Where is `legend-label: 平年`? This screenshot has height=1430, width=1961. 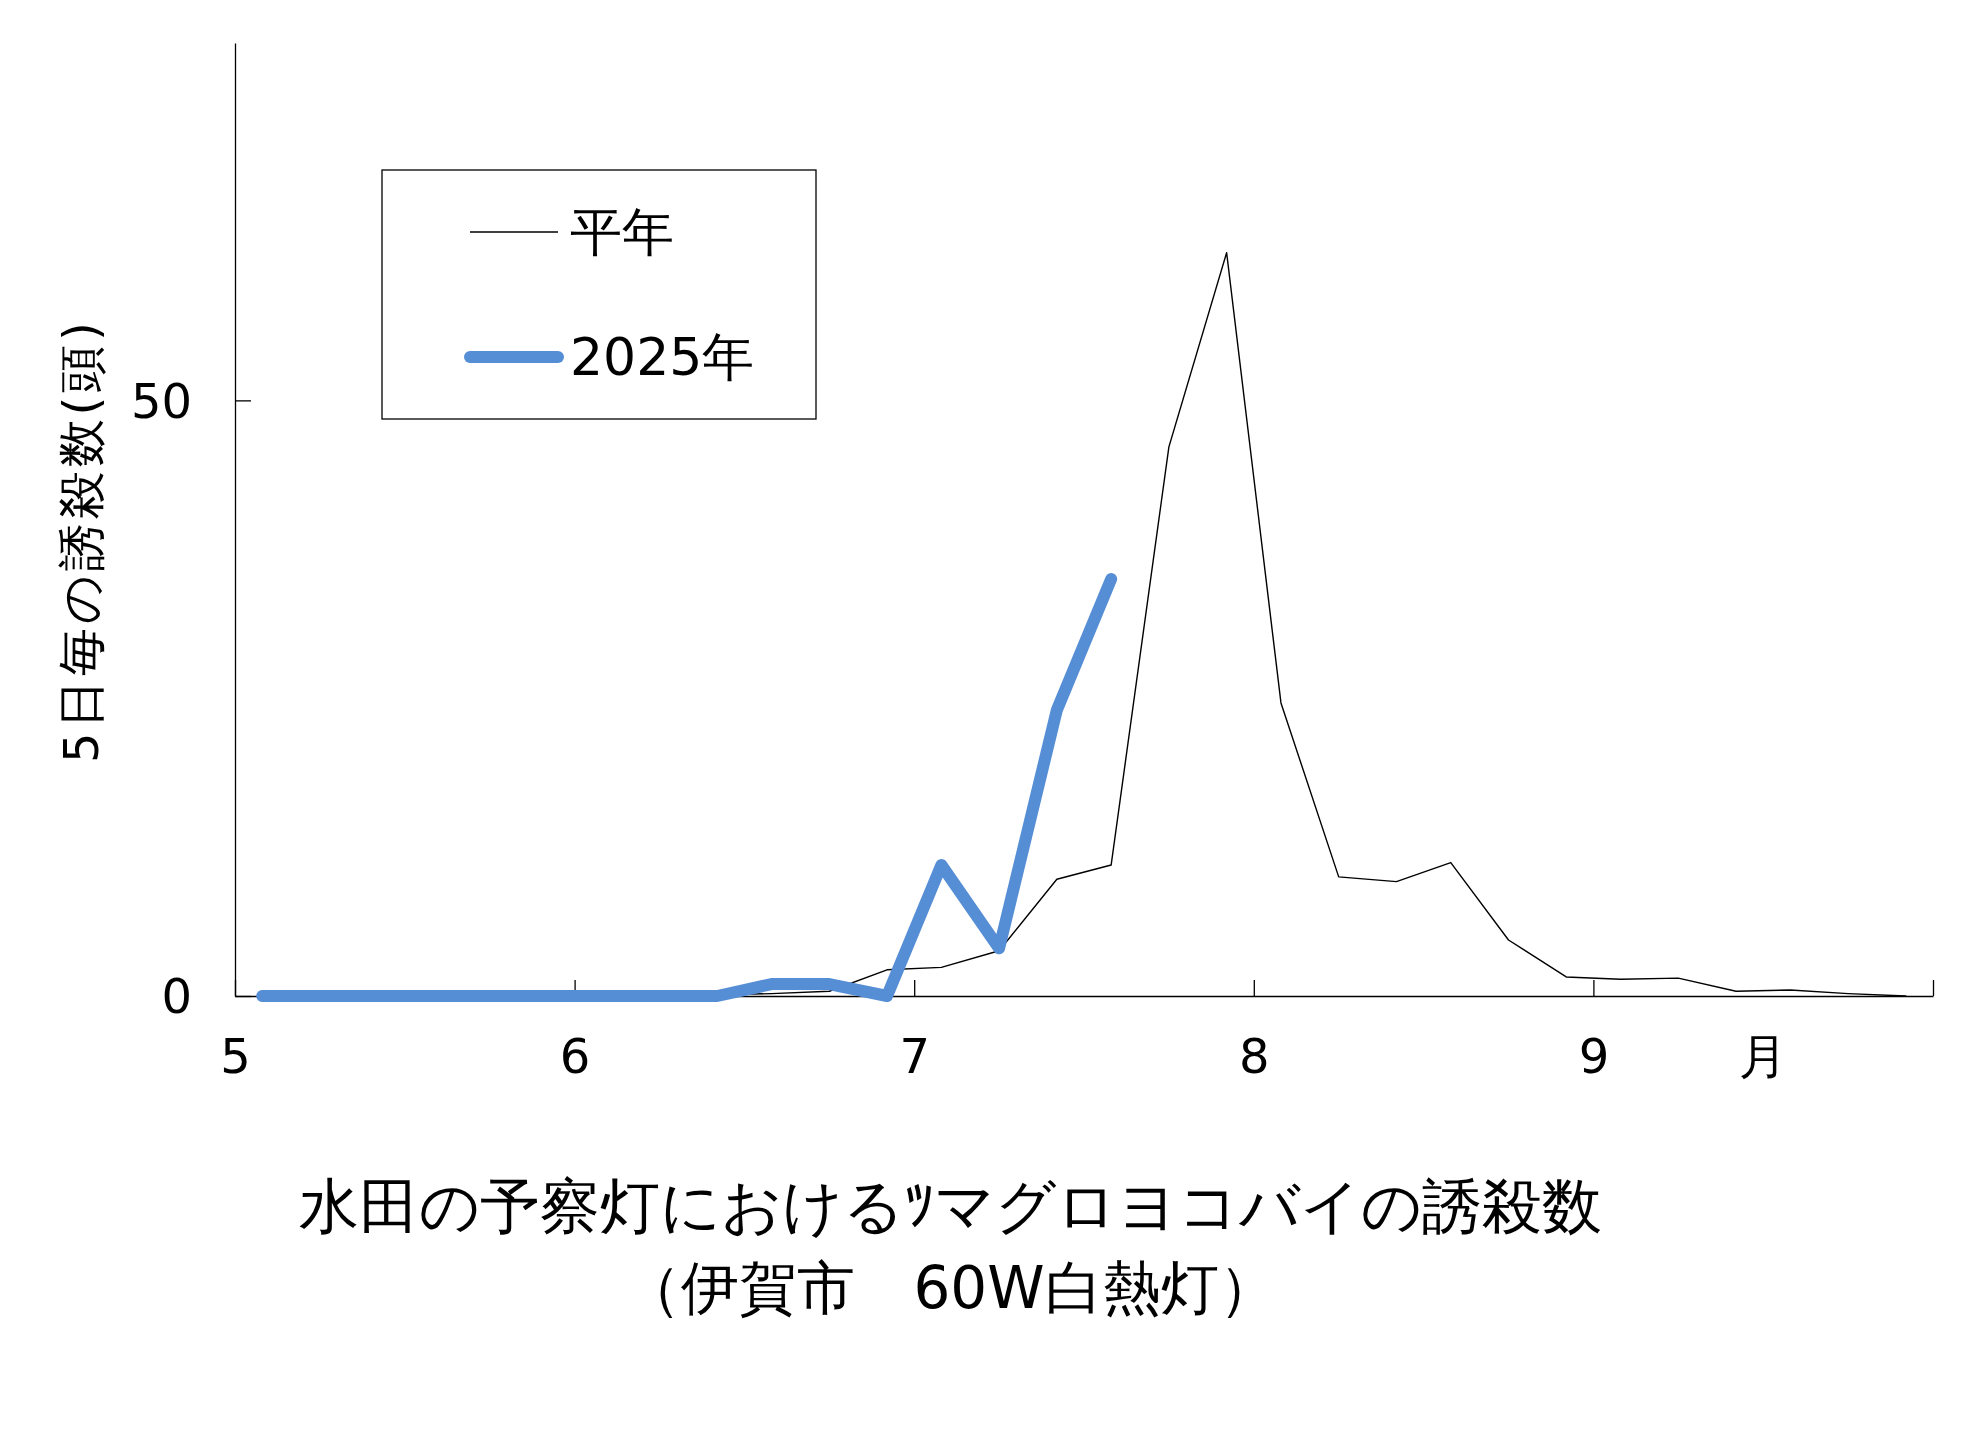
legend-label: 平年 is located at coordinates (622, 232).